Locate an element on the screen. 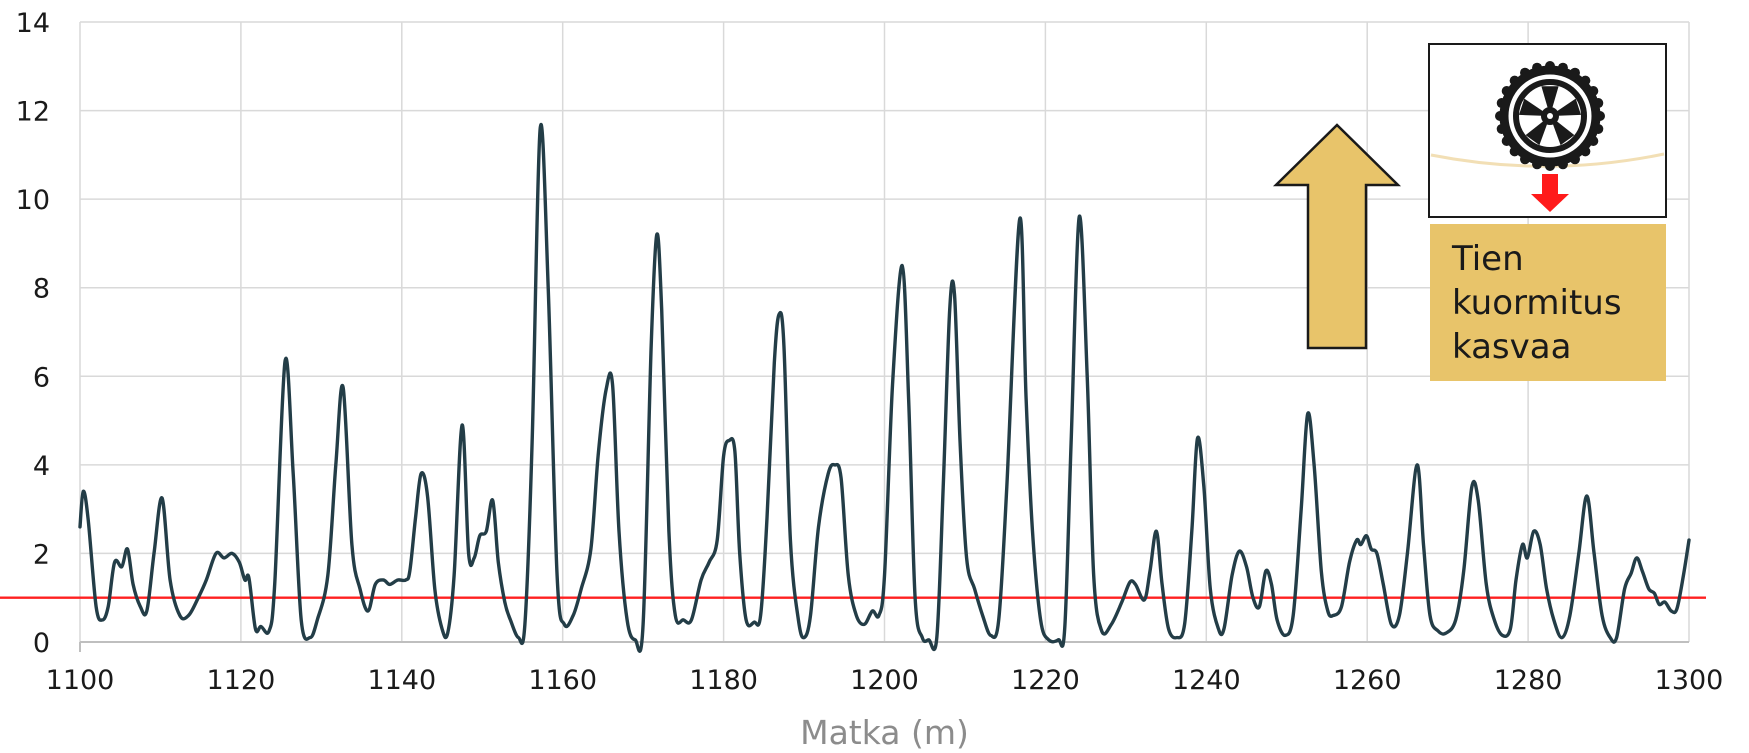  callout-line-3: kasvaa is located at coordinates (1511, 347).